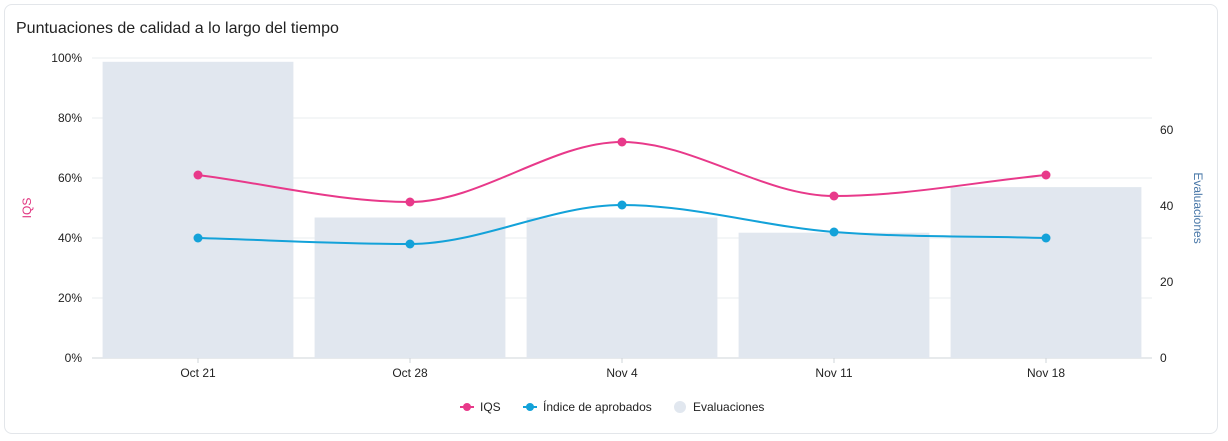 Image resolution: width=1228 pixels, height=441 pixels. Describe the element at coordinates (833, 373) in the screenshot. I see `x-tick-label: Nov 11` at that location.